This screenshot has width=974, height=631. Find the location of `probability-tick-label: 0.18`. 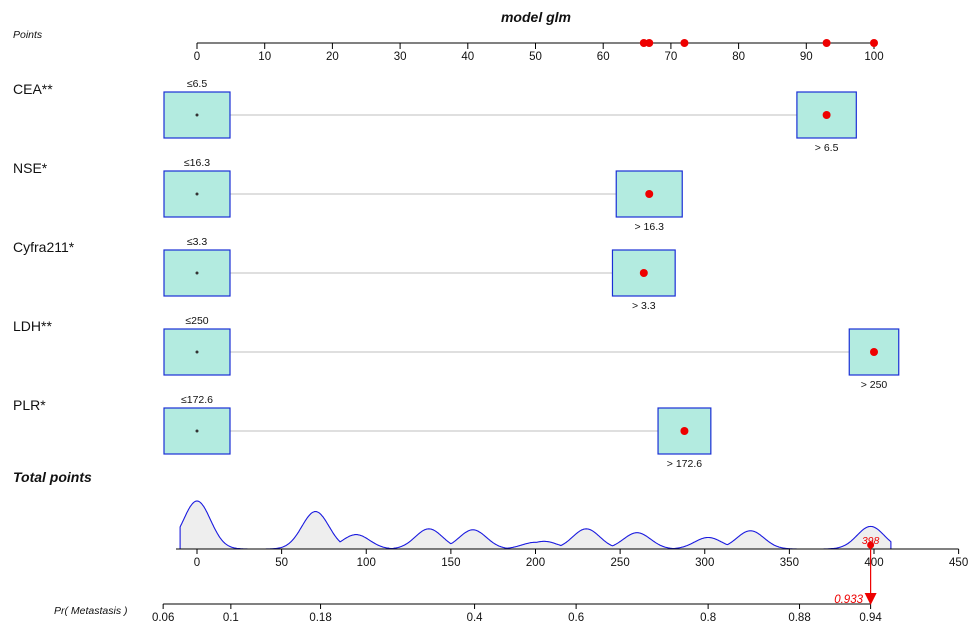

probability-tick-label: 0.18 is located at coordinates (320, 618).